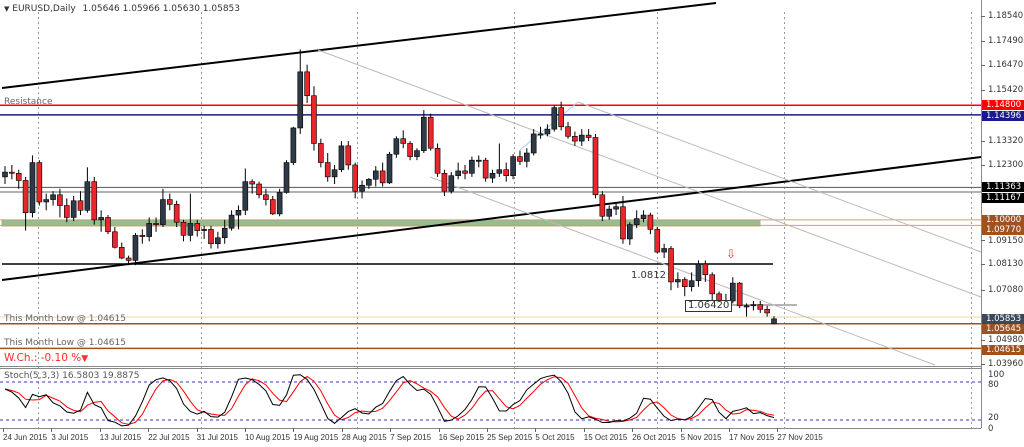 The image size is (1024, 447). What do you see at coordinates (120, 437) in the screenshot?
I see `date-tick: 13 Jul 2015` at bounding box center [120, 437].